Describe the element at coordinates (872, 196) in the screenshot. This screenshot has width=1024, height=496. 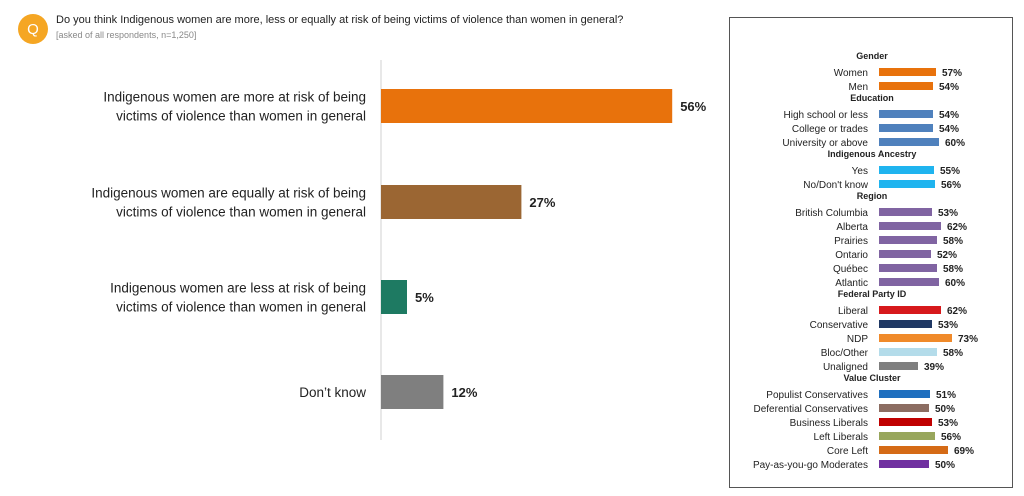
I see `group-title-4: Region` at that location.